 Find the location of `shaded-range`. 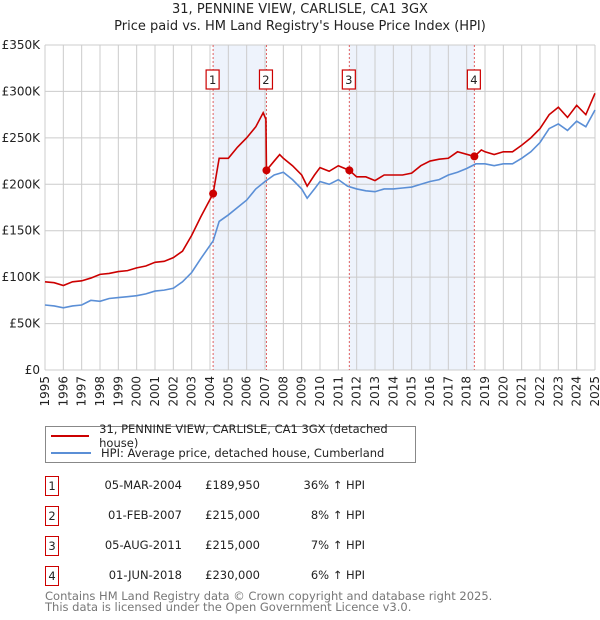

shaded-range is located at coordinates (240, 207).